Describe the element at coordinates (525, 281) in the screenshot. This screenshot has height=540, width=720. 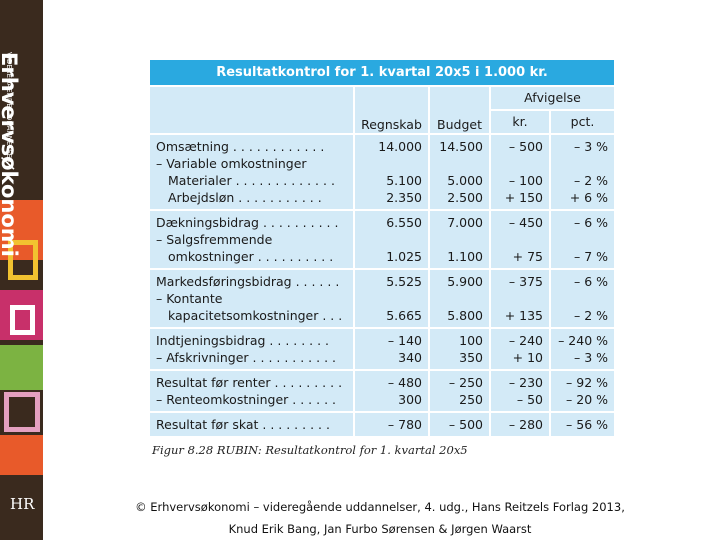
I see `value: – 375` at that location.